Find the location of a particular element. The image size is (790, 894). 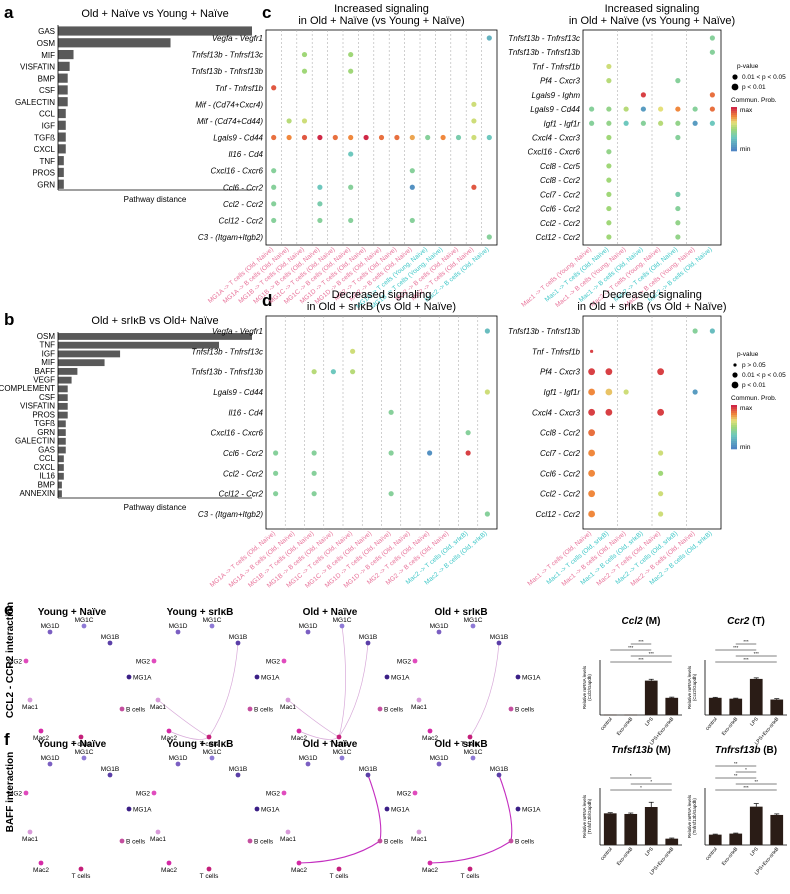

y-axis-label-line2: (Ccl2/Gapdh) is located at coordinates (589, 687).